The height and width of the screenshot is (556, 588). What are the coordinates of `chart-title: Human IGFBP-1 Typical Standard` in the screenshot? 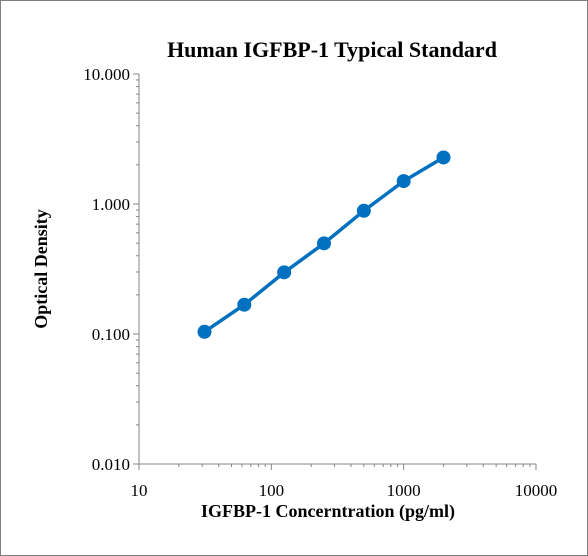 It's located at (332, 49).